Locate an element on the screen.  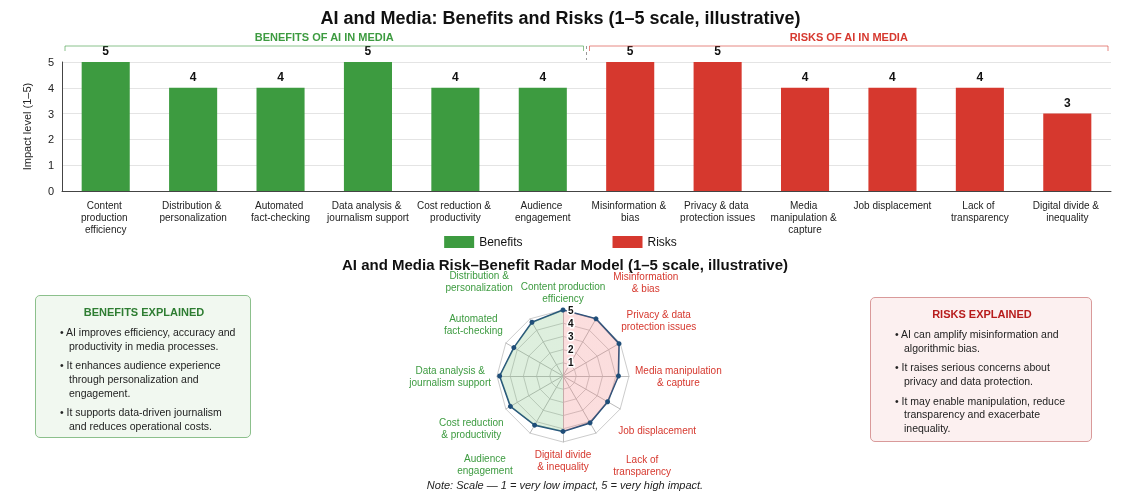
text: • AI improves efficiency, accuracy and productivity in media processes. is located at coordinates (148, 340).